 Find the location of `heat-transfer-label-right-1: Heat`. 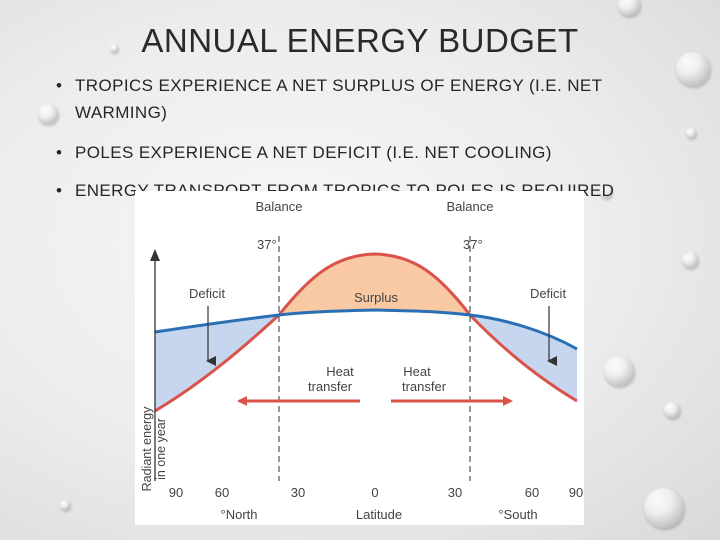

heat-transfer-label-right-1: Heat is located at coordinates (417, 371).